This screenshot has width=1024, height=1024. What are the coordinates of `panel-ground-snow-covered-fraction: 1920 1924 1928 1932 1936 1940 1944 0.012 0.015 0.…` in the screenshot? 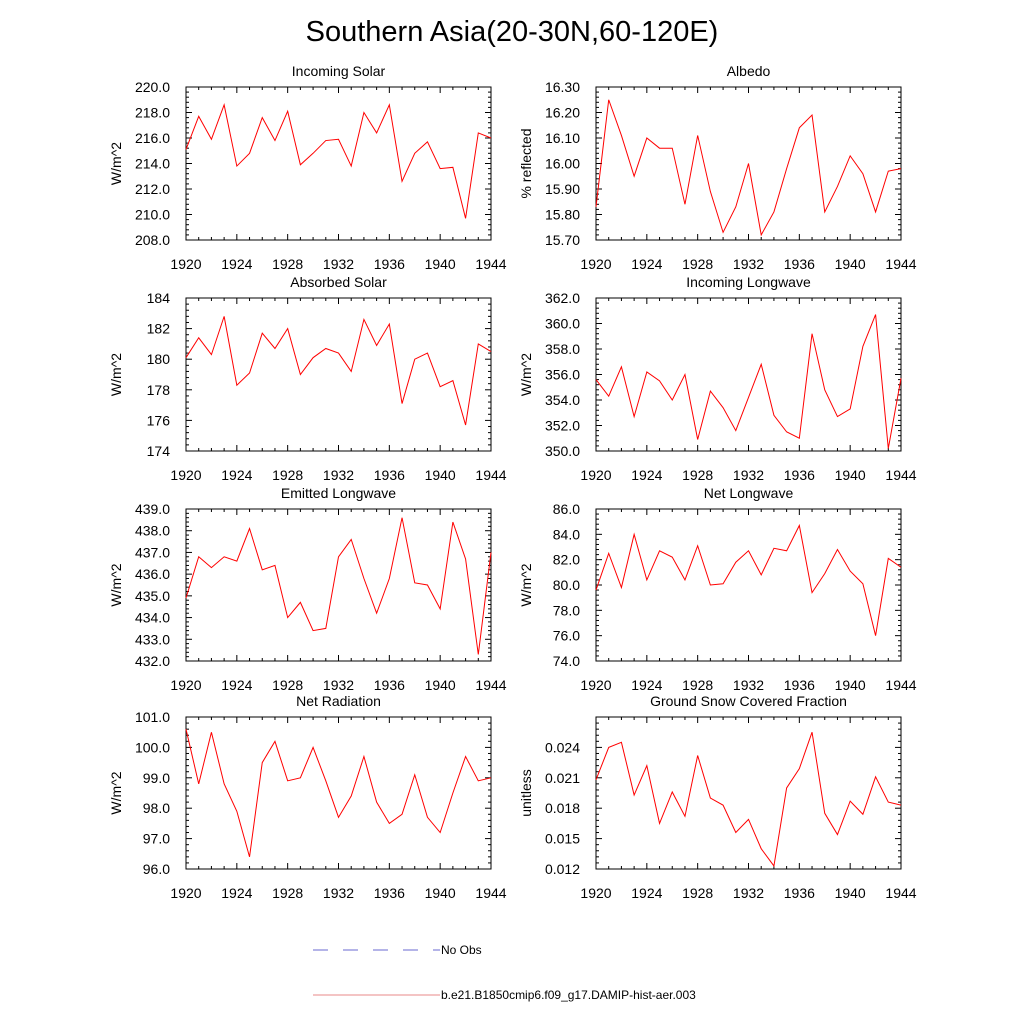 It's located at (717, 797).